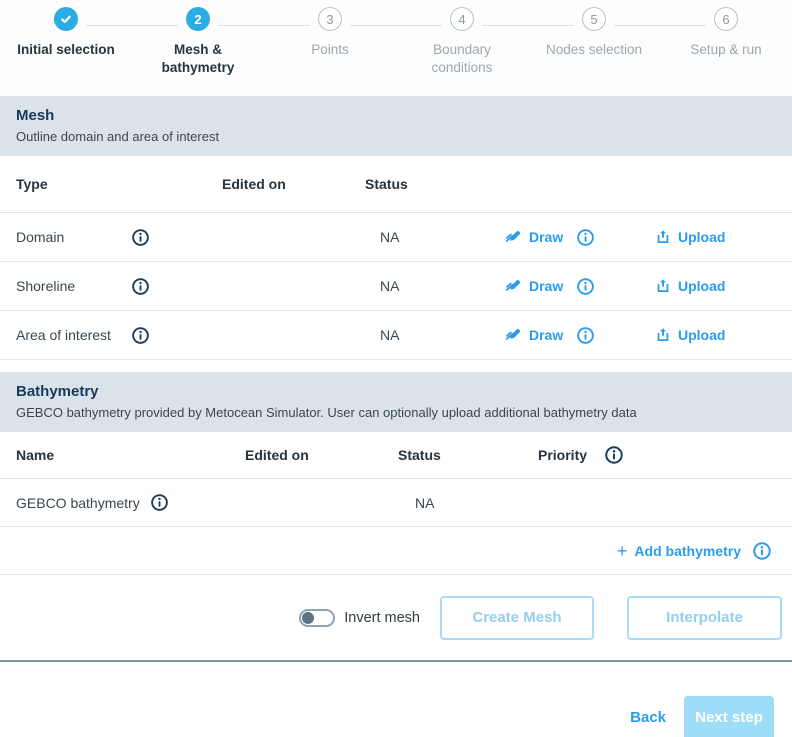 This screenshot has width=792, height=737. I want to click on create-mesh-button: Create Mesh, so click(517, 617).